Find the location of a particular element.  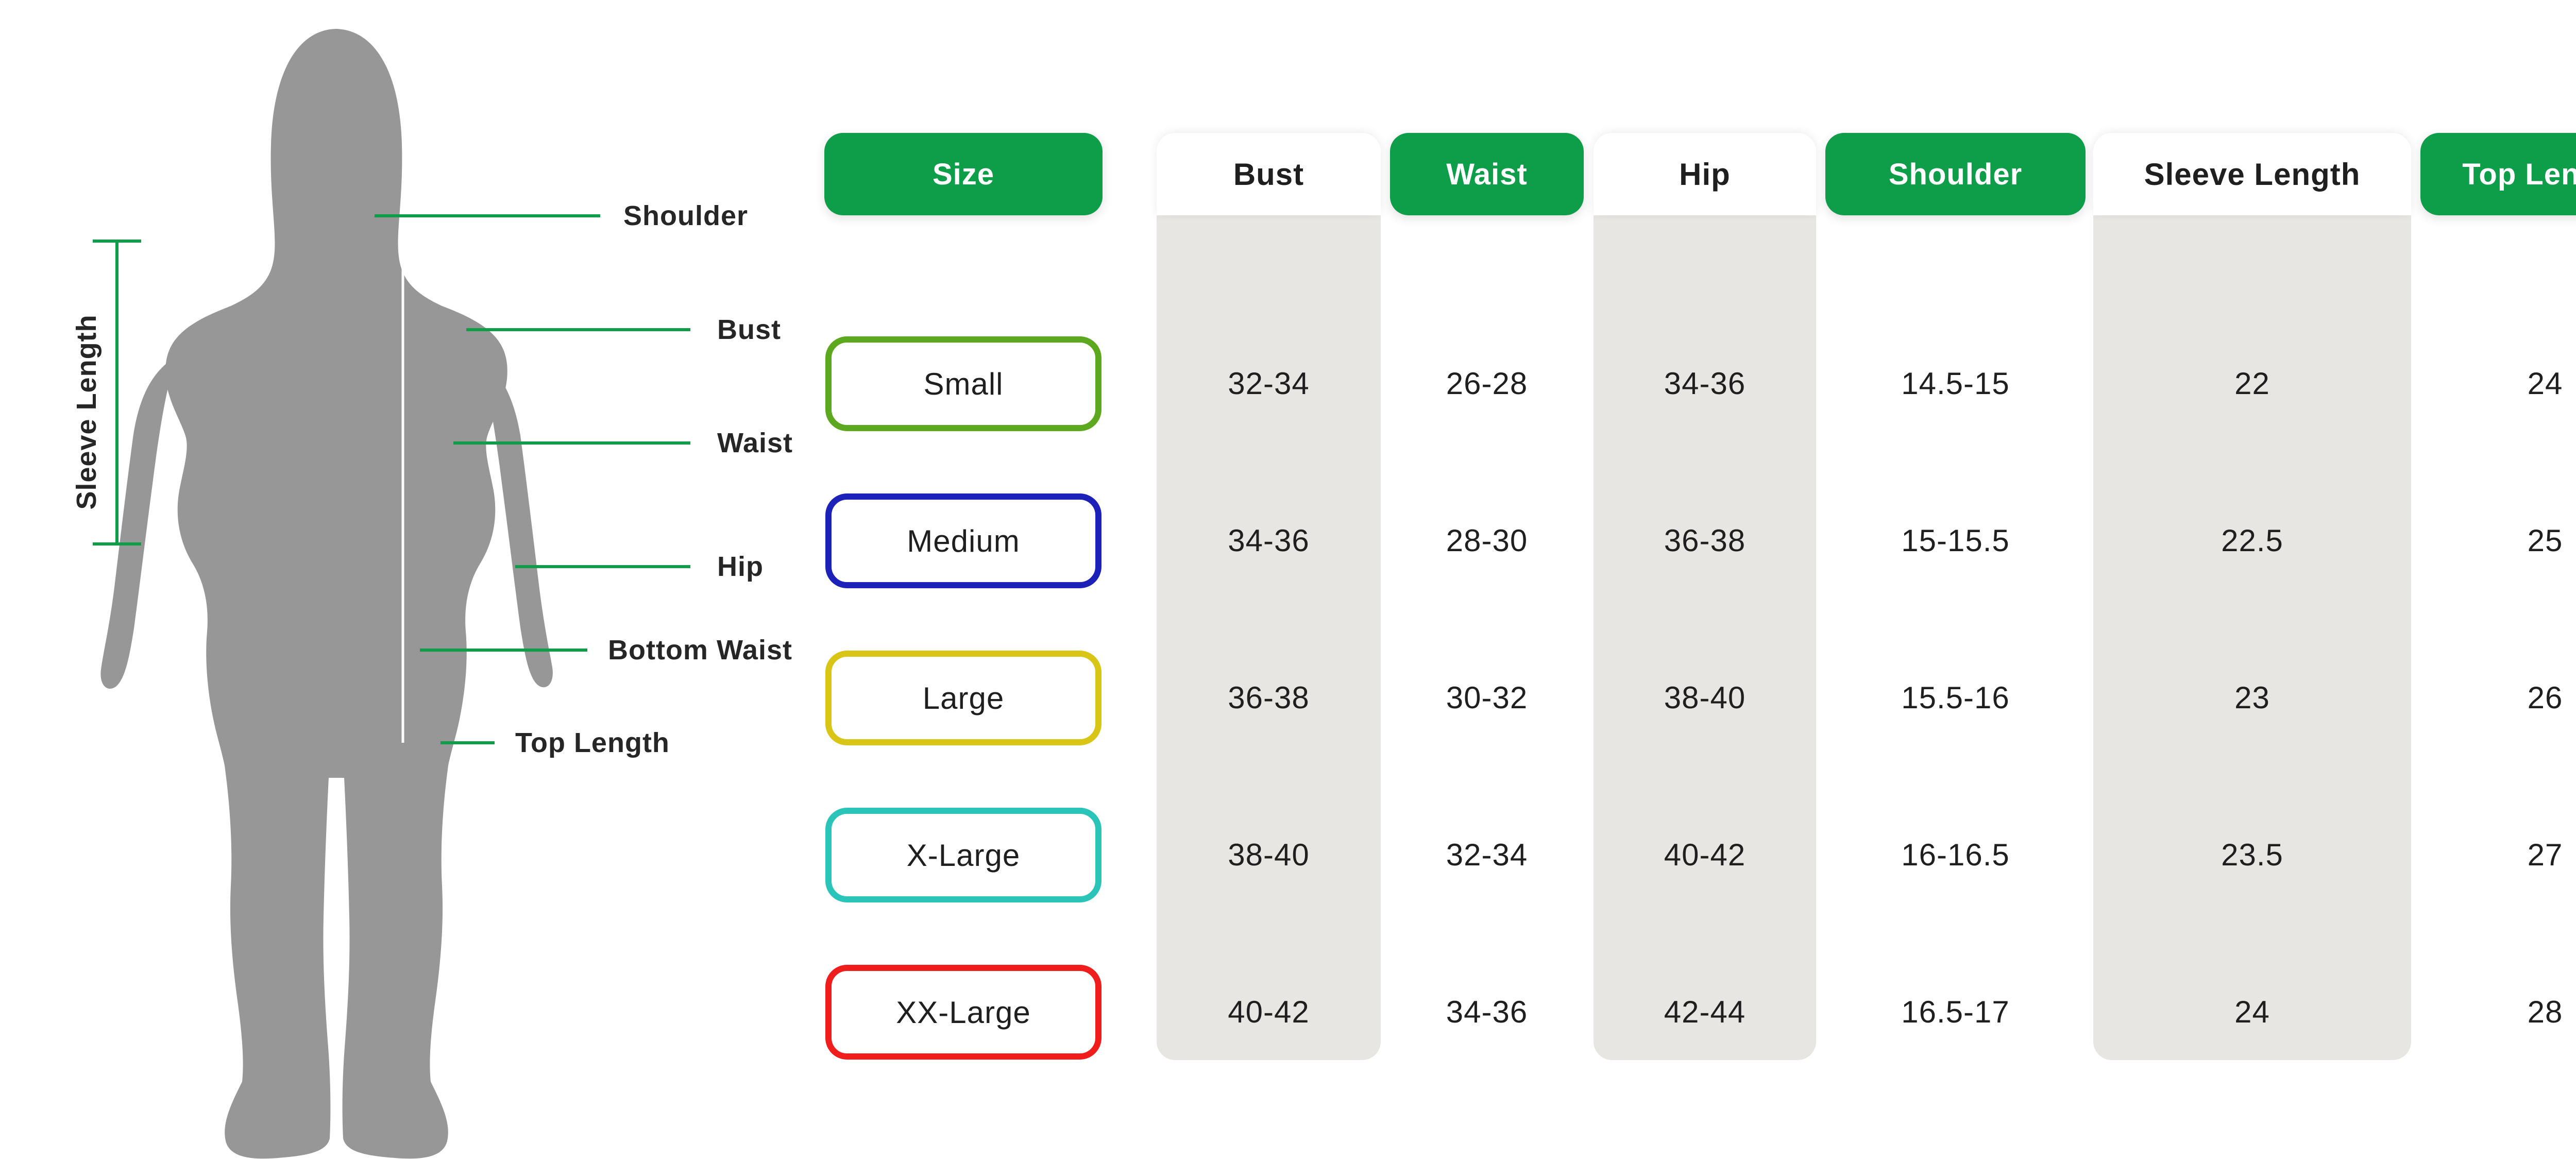

size-button-xx-large: XX-Large is located at coordinates (963, 1012).